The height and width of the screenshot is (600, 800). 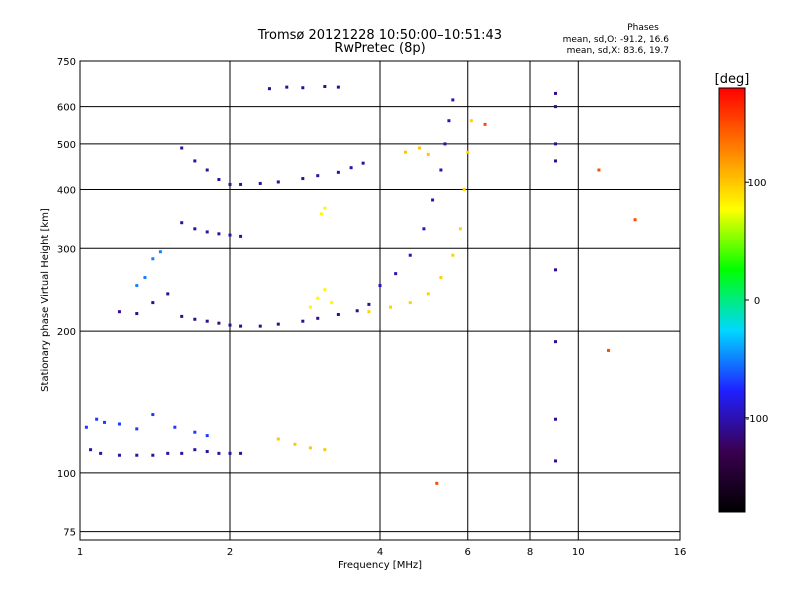 What do you see at coordinates (380, 565) in the screenshot?
I see `x-axis-label: Frequency [MHz]` at bounding box center [380, 565].